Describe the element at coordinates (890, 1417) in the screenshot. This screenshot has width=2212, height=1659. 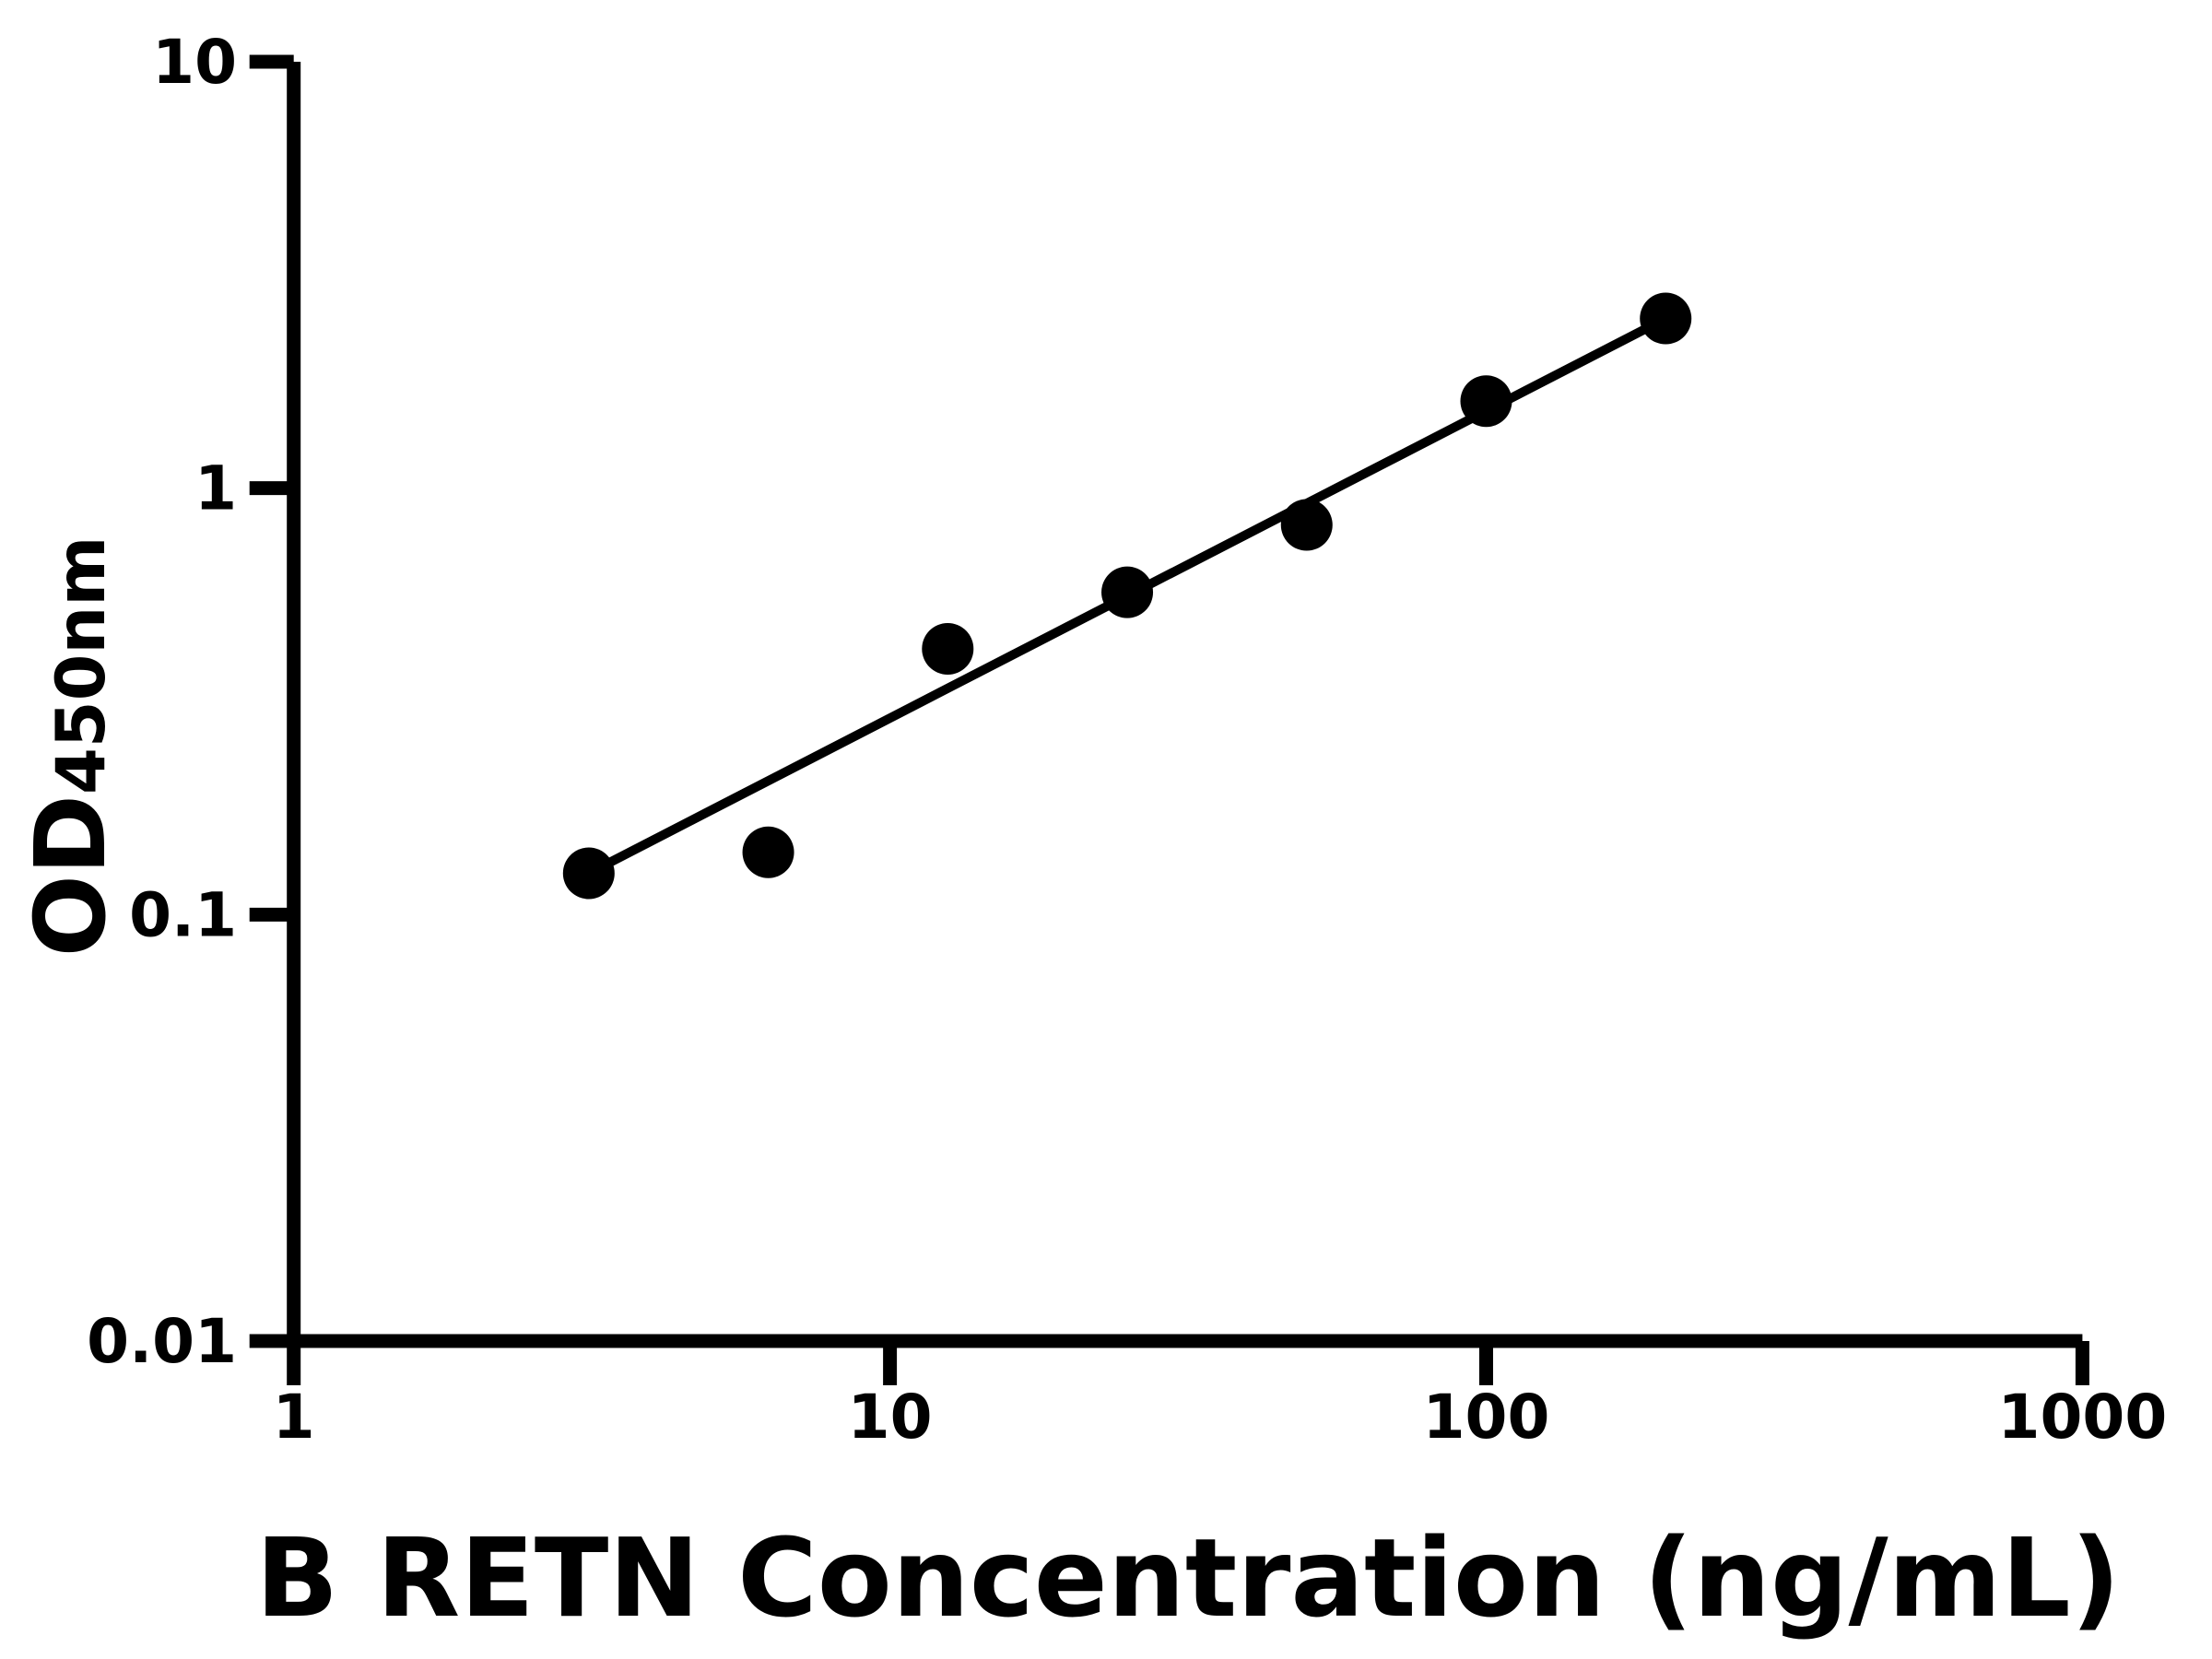
I see `x-tick-label: 10` at that location.